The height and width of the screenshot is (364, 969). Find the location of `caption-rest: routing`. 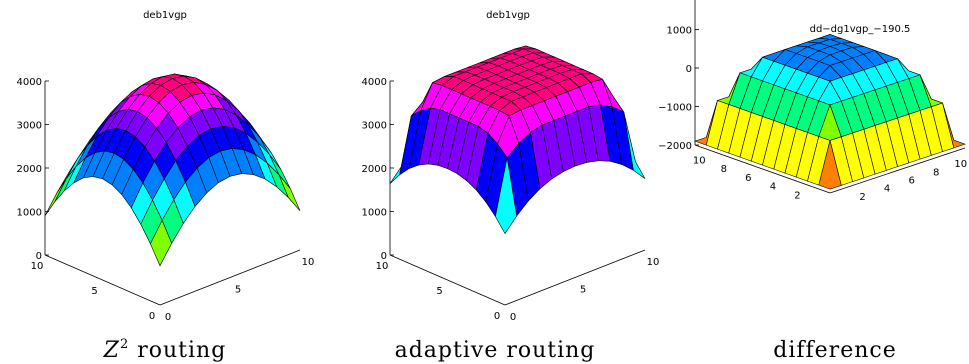

caption-rest: routing is located at coordinates (177, 350).